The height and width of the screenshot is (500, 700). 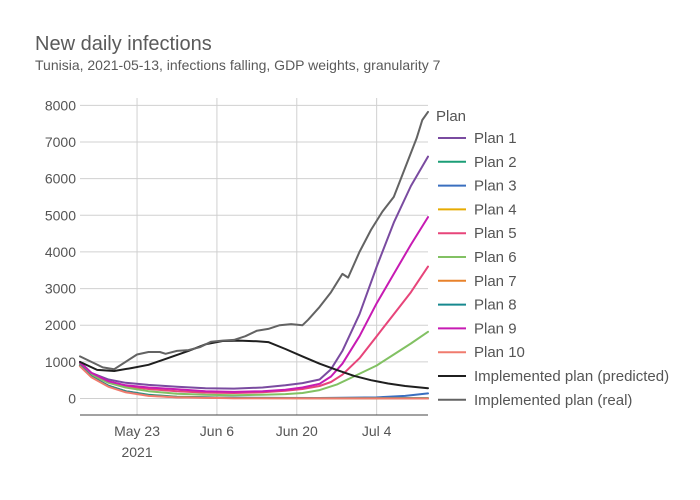 What do you see at coordinates (60, 105) in the screenshot?
I see `y-tick-label: 8000` at bounding box center [60, 105].